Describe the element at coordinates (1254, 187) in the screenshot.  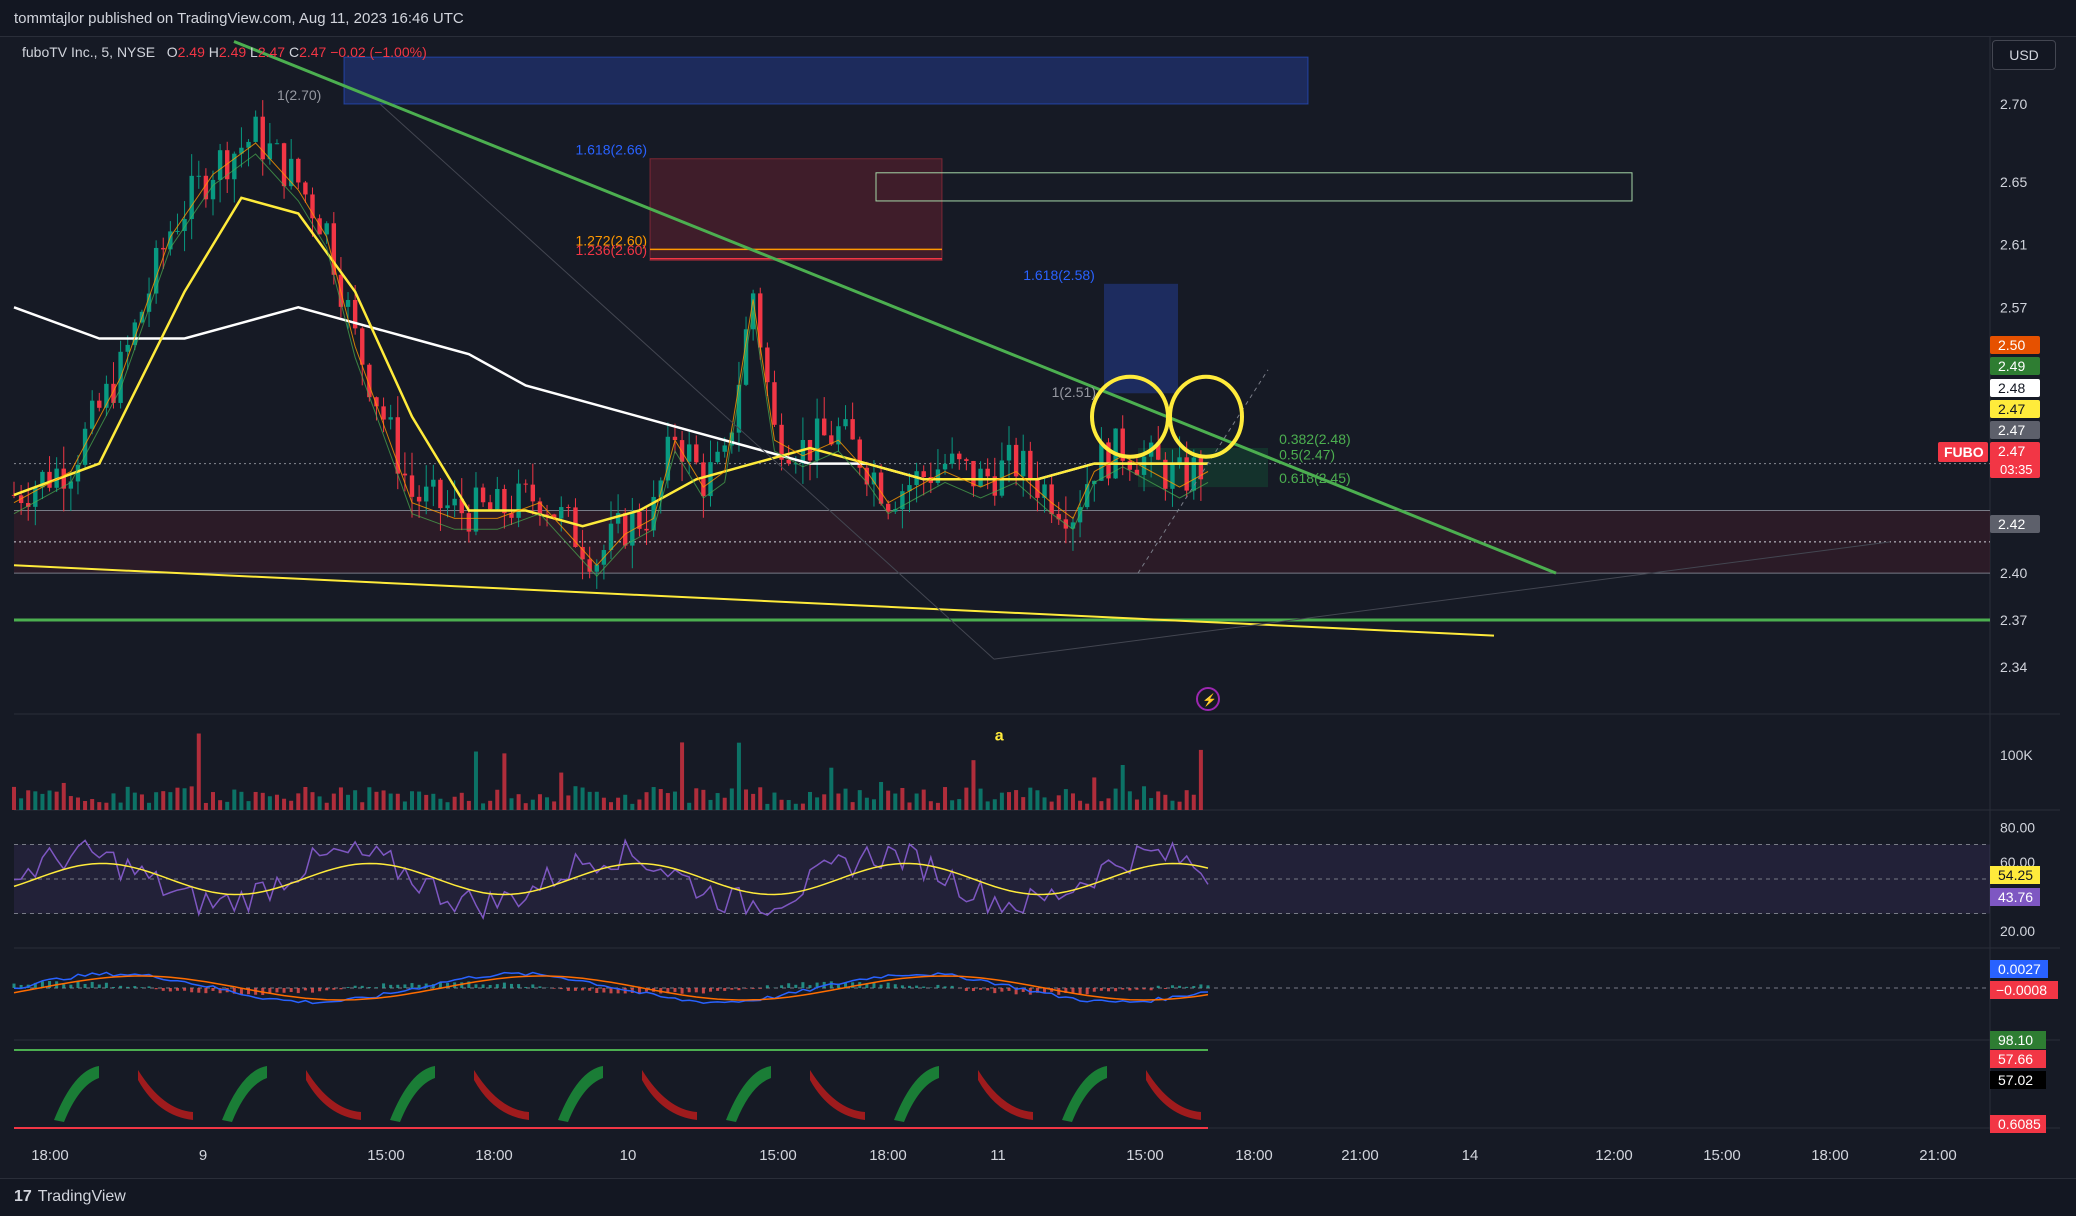
I see `green-box` at that location.